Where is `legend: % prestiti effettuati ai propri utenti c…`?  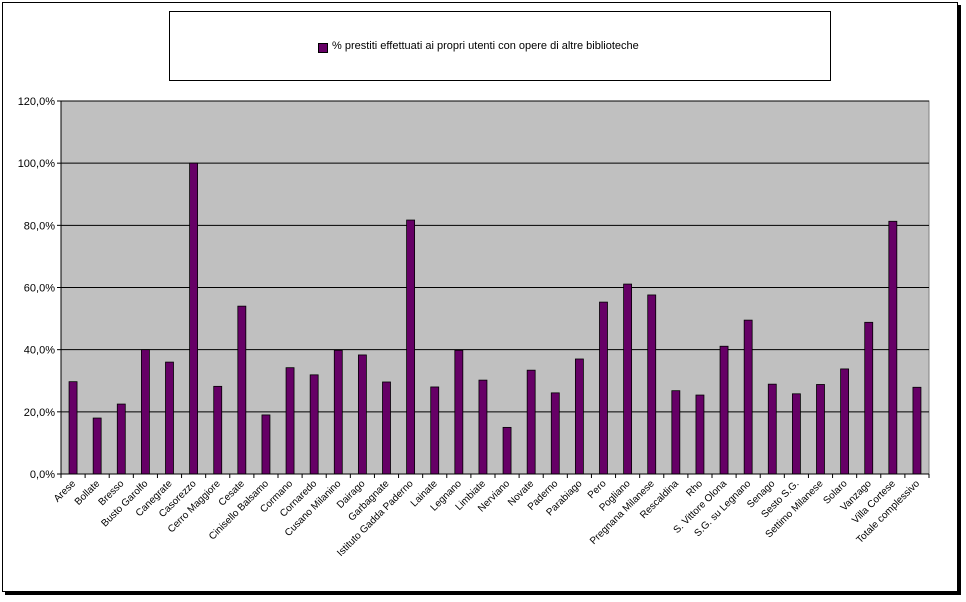
legend: % prestiti effettuati ai propri utenti c… is located at coordinates (500, 46).